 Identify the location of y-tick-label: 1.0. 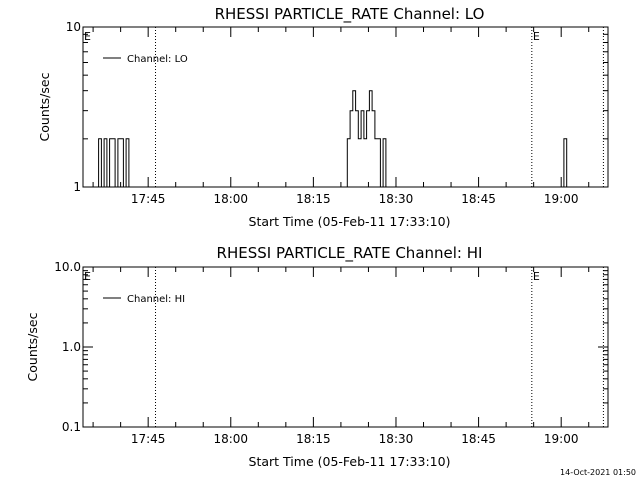
(71, 347).